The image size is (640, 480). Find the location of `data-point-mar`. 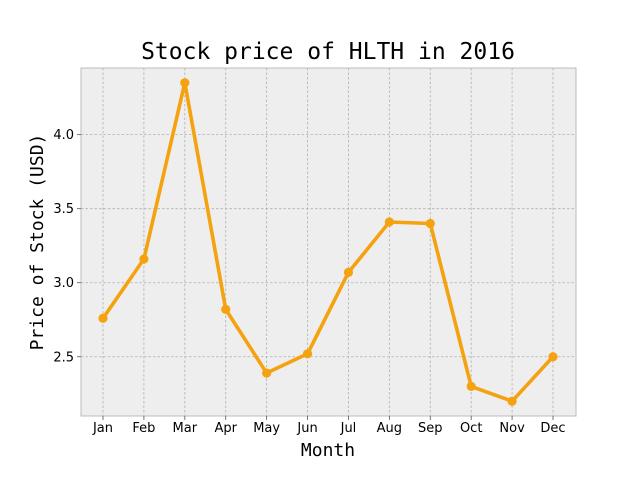

data-point-mar is located at coordinates (185, 83).